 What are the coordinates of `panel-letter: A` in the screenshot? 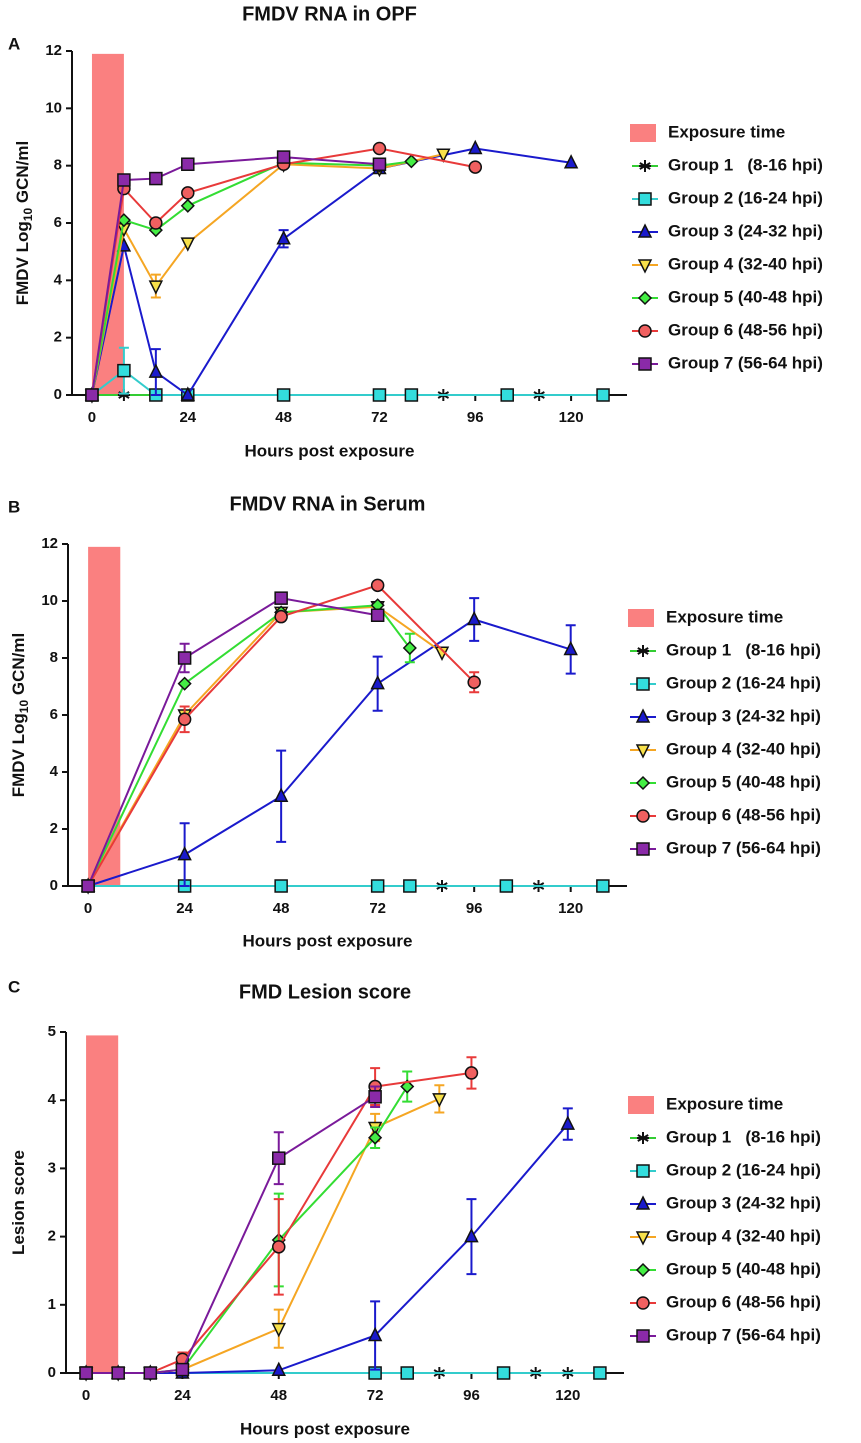 It's located at (14, 43).